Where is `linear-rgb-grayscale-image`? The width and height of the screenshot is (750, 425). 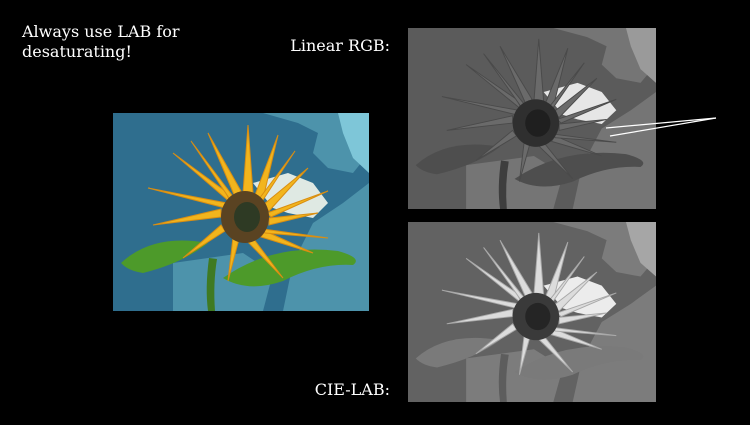 linear-rgb-grayscale-image is located at coordinates (532, 118).